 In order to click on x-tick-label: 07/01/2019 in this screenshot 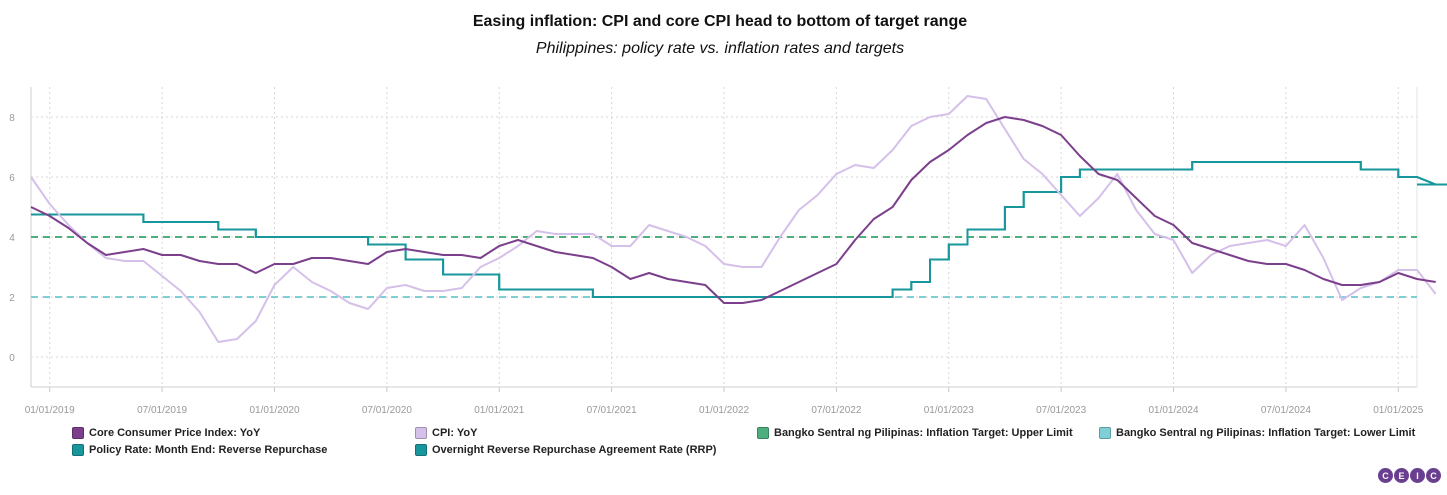, I will do `click(162, 410)`.